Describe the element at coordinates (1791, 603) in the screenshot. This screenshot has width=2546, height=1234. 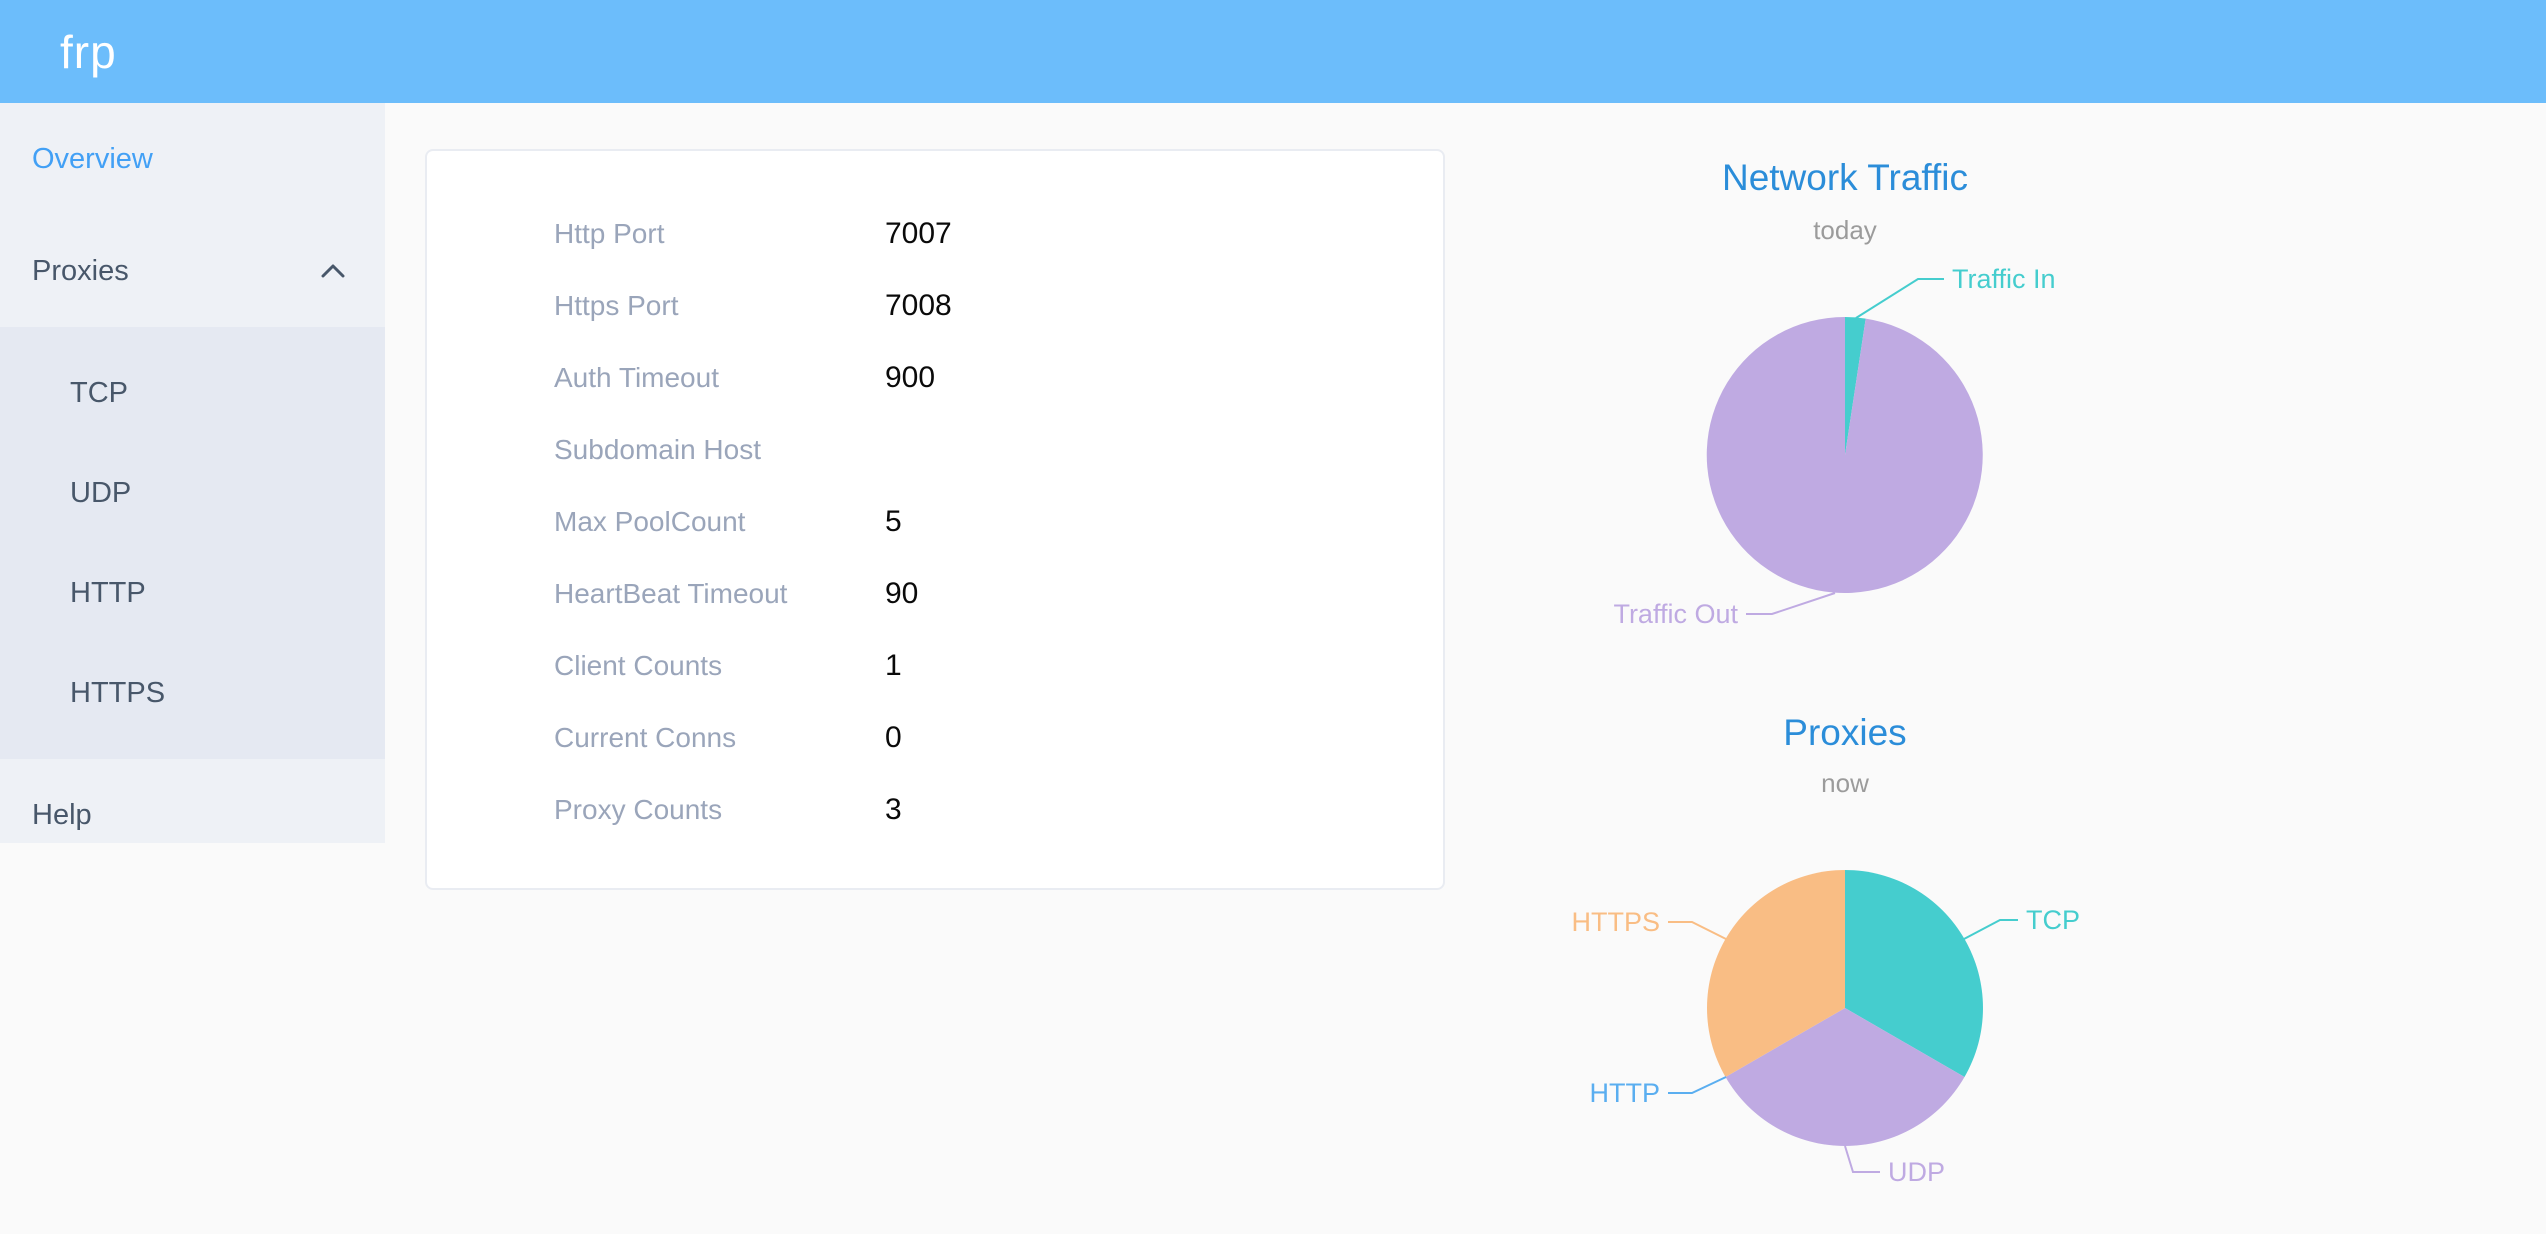
I see `leader-line-traffic-out` at that location.